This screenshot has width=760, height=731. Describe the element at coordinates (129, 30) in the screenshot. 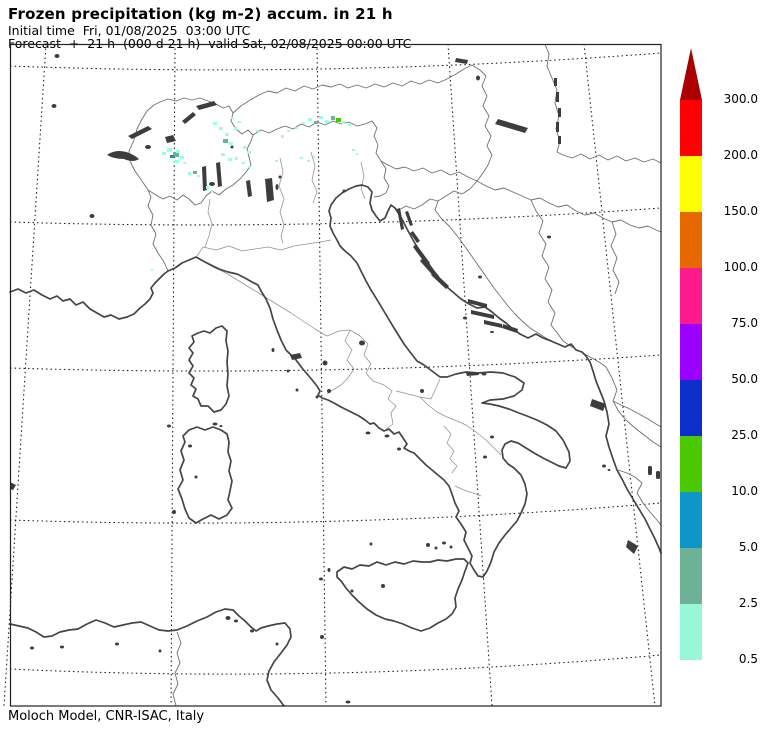

I see `initial-time-line: Initial time Fri, 01/08/2025 03:00 UTC` at that location.